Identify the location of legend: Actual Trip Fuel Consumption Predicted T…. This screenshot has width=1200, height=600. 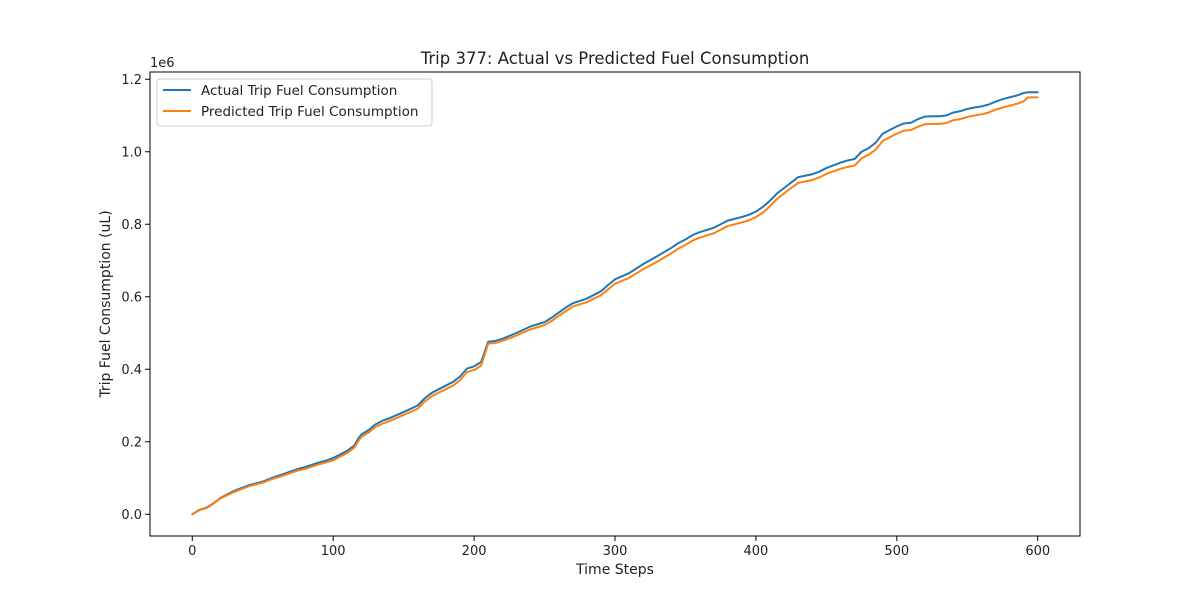
(294, 102).